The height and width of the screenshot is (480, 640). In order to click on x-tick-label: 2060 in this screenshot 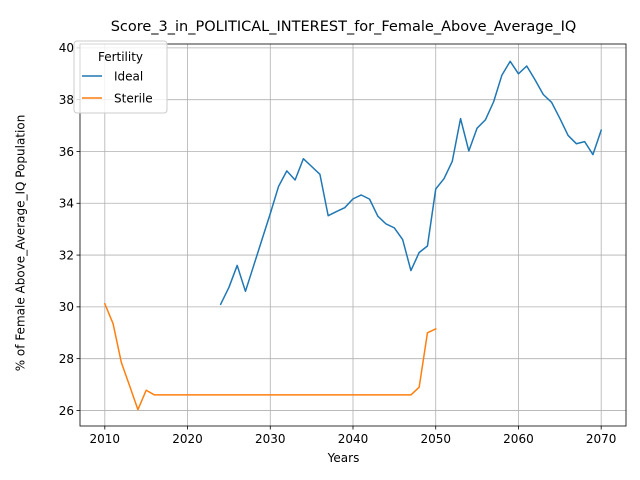, I will do `click(518, 439)`.